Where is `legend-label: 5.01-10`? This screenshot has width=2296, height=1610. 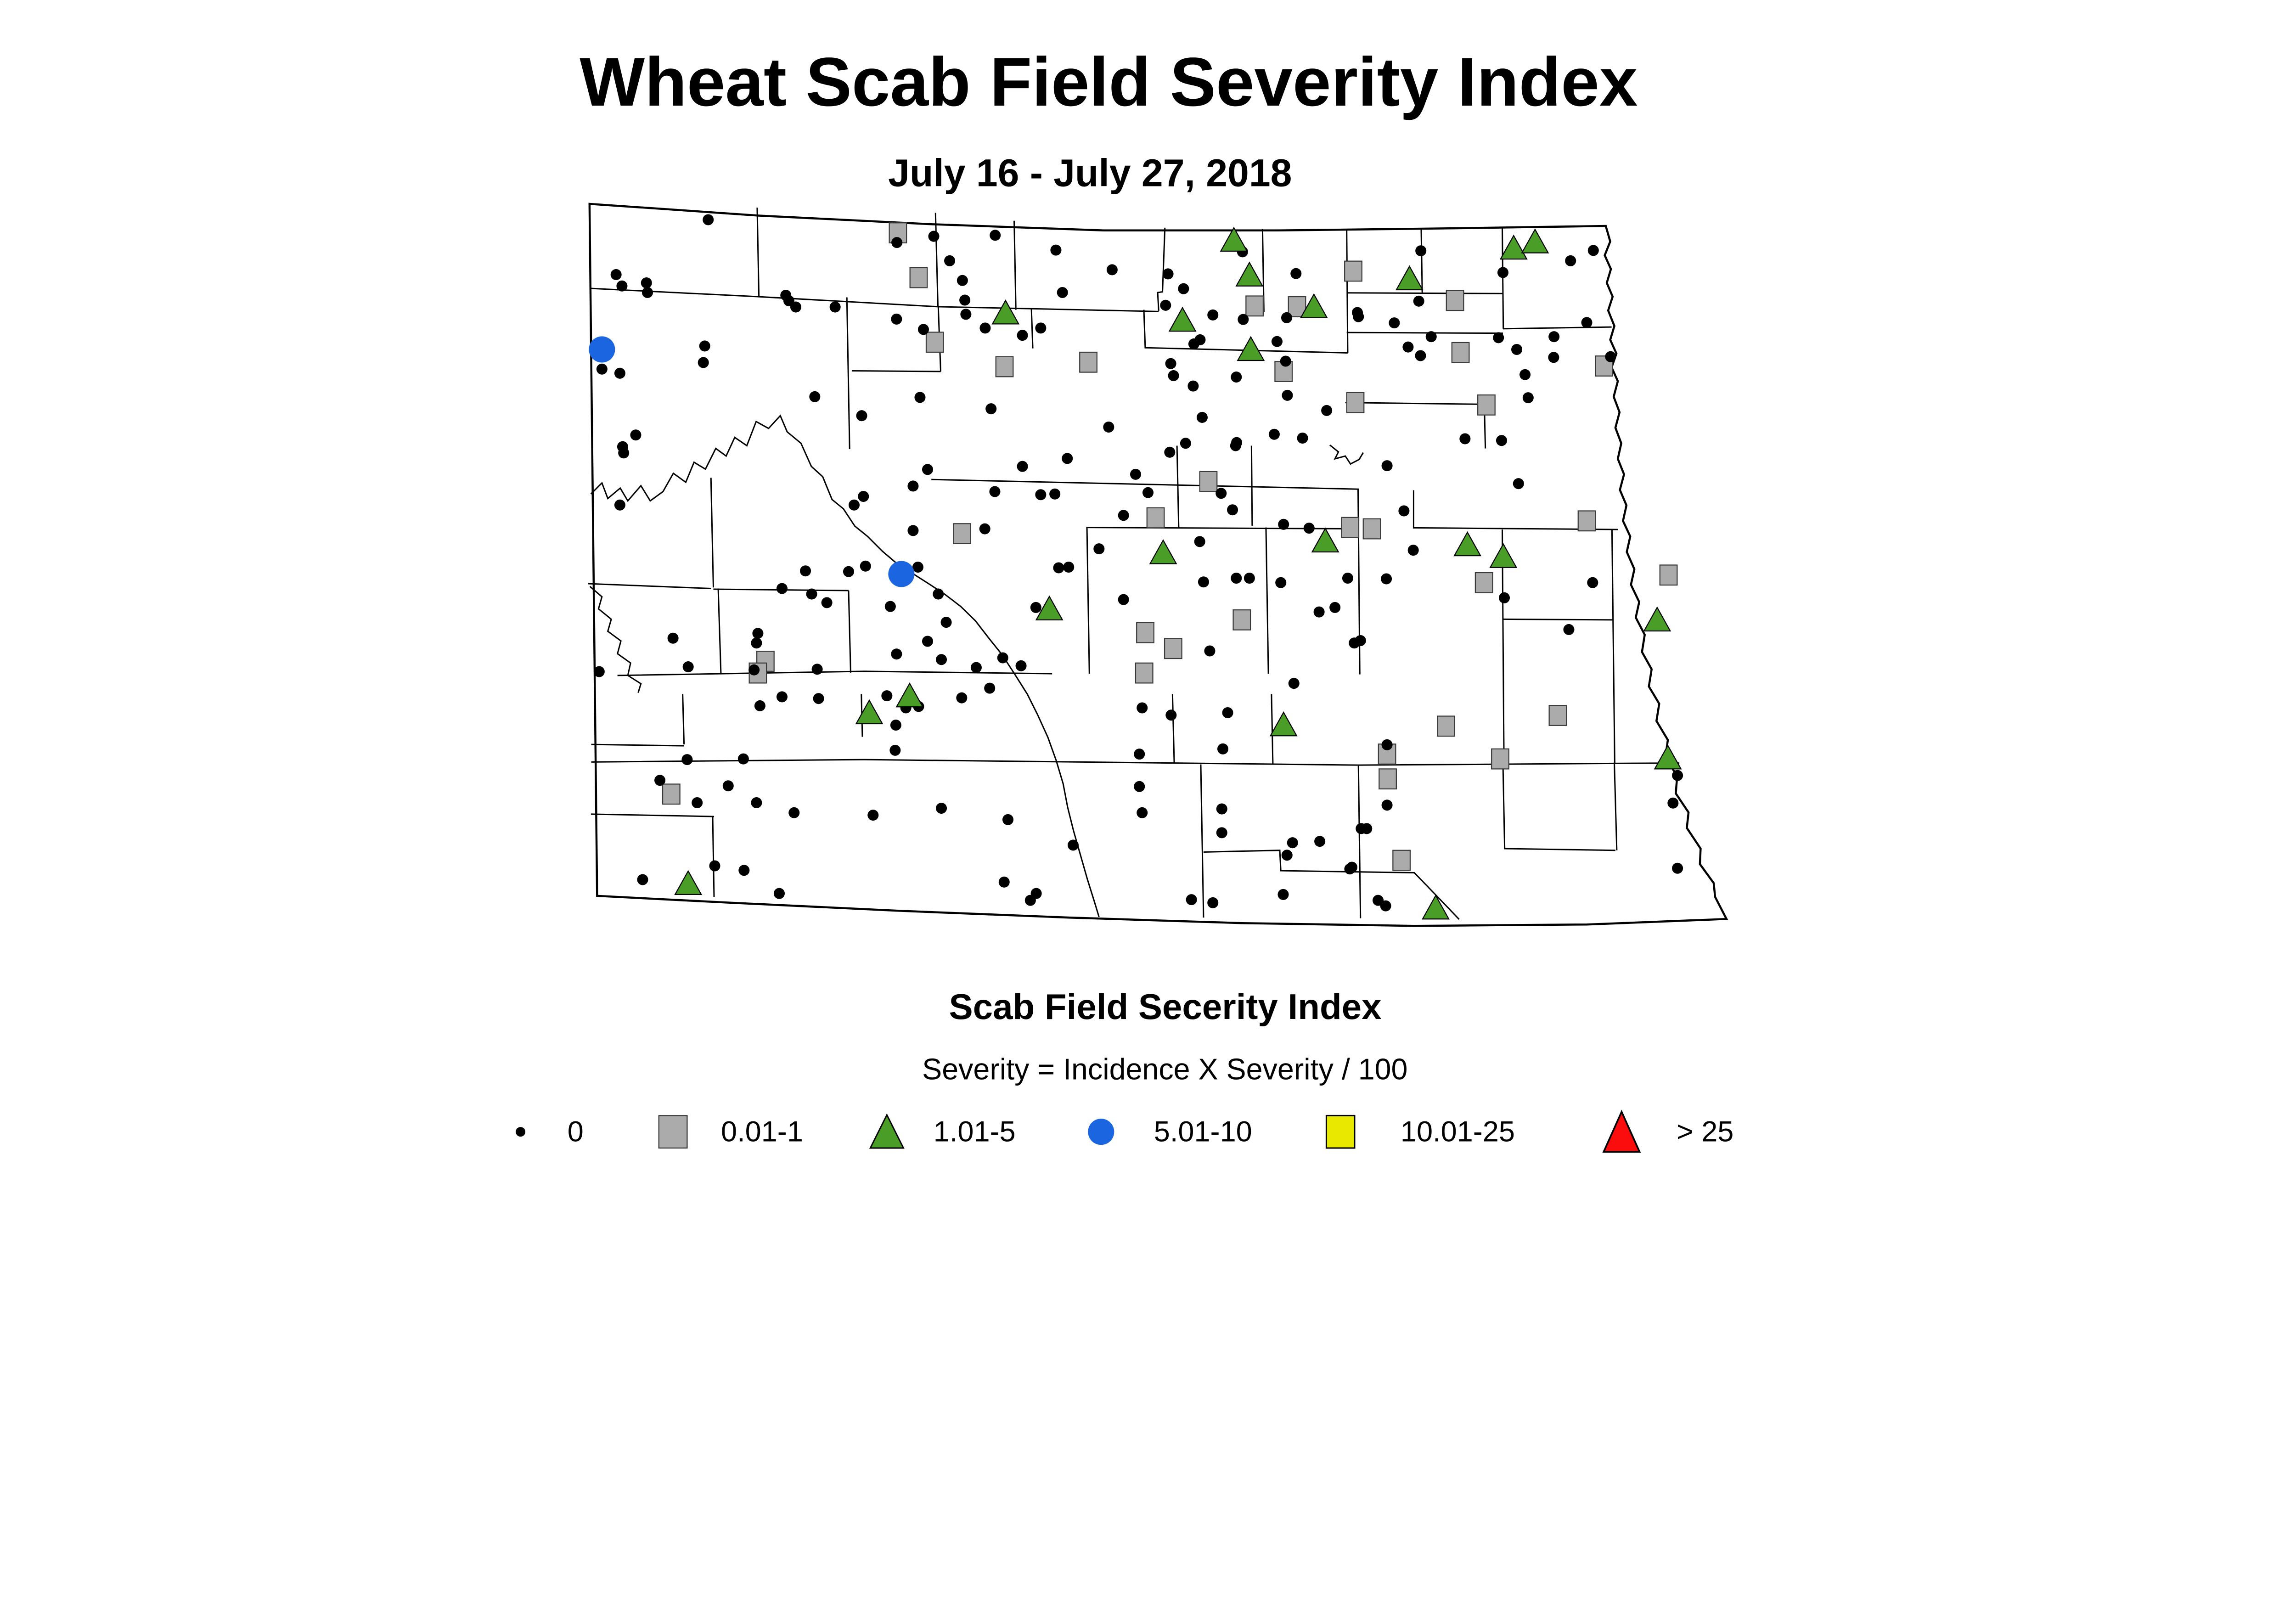 legend-label: 5.01-10 is located at coordinates (1203, 1132).